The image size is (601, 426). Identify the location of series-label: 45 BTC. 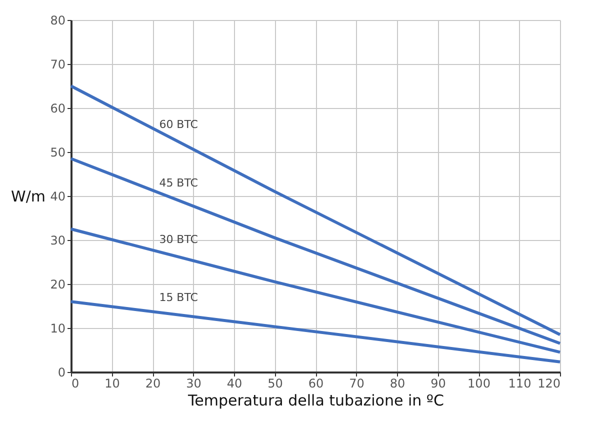
(178, 183).